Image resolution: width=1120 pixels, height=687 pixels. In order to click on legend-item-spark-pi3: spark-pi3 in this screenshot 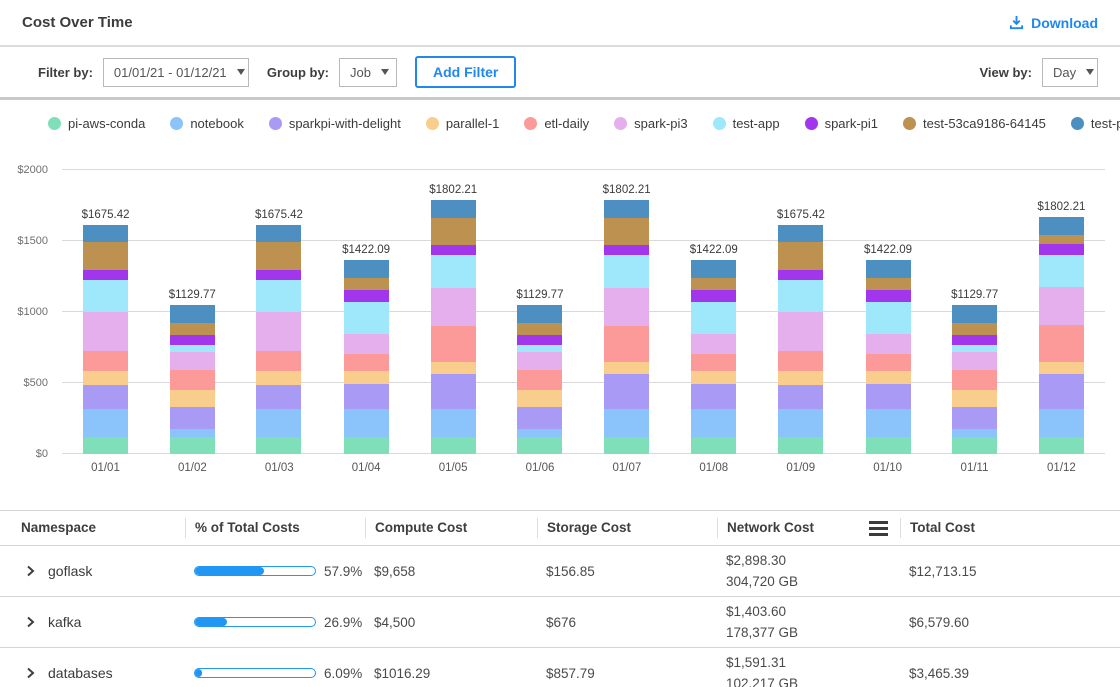, I will do `click(651, 123)`.